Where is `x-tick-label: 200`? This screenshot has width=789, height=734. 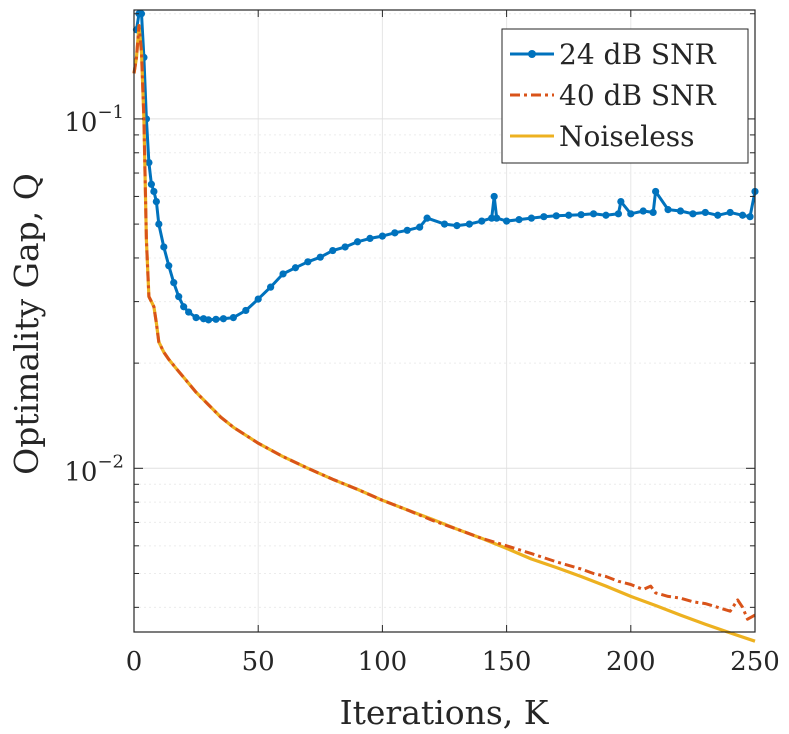 x-tick-label: 200 is located at coordinates (631, 662).